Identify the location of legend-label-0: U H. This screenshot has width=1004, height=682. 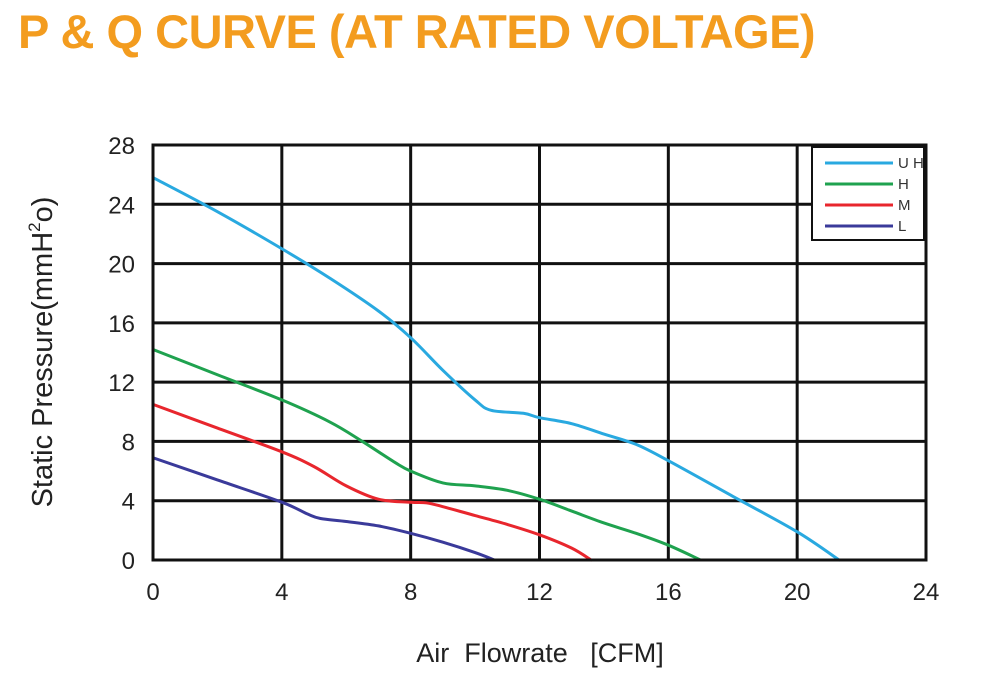
(911, 163).